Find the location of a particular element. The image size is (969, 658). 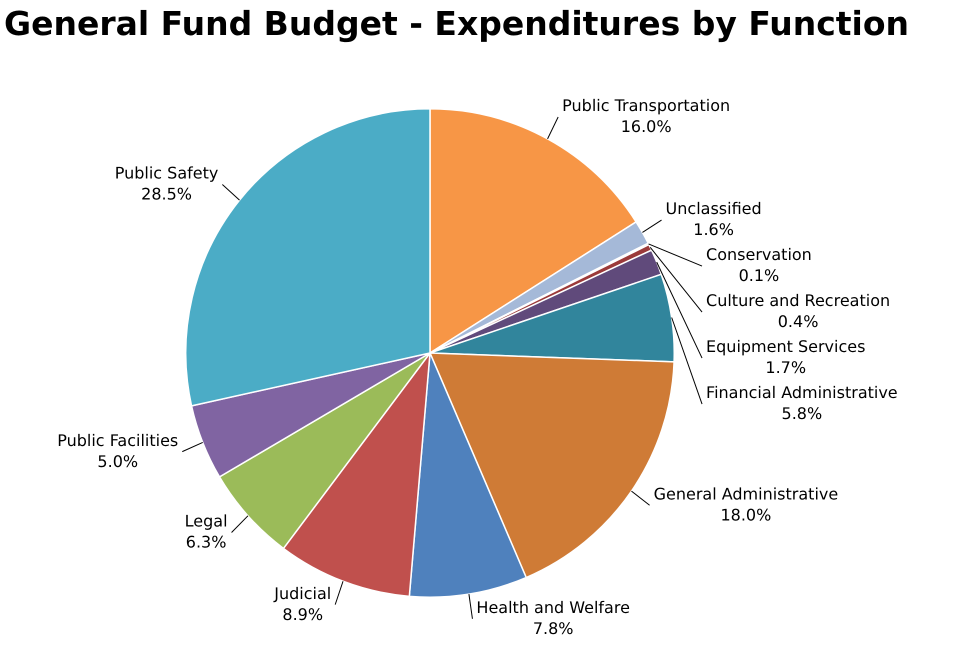

slice-label: Public Safety is located at coordinates (166, 173).